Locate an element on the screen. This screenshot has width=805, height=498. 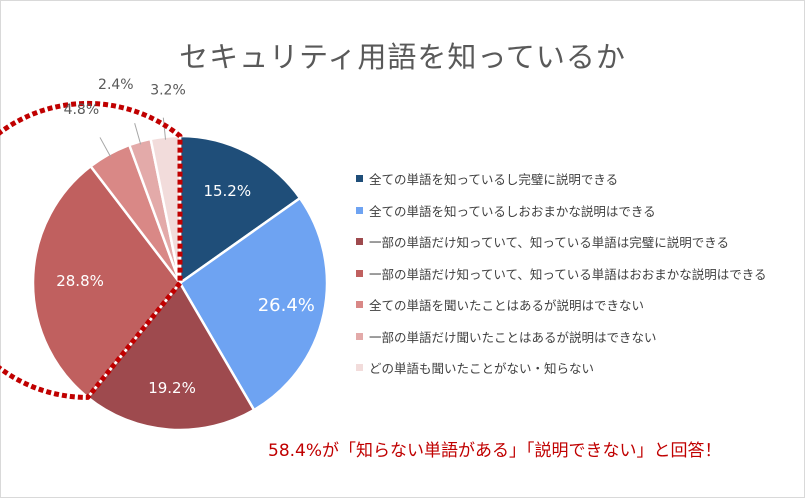
data-label-3: 19.2% is located at coordinates (172, 388).